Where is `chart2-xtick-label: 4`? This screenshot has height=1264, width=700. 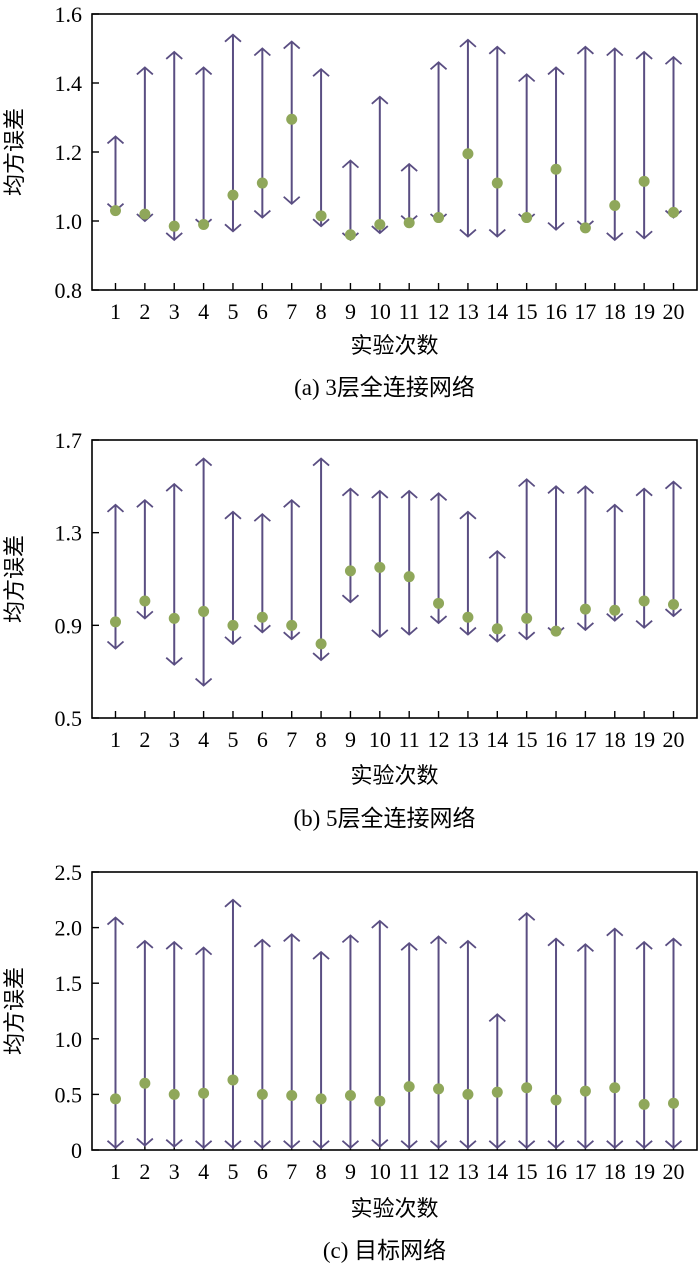 chart2-xtick-label: 4 is located at coordinates (203, 739).